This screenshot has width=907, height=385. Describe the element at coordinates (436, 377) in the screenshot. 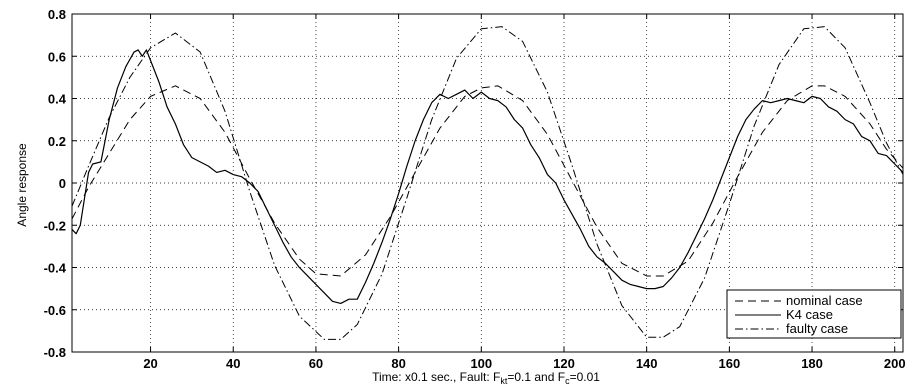

I see `x-axis-label-prefix: Time: x0.1 sec., Fault: F` at that location.